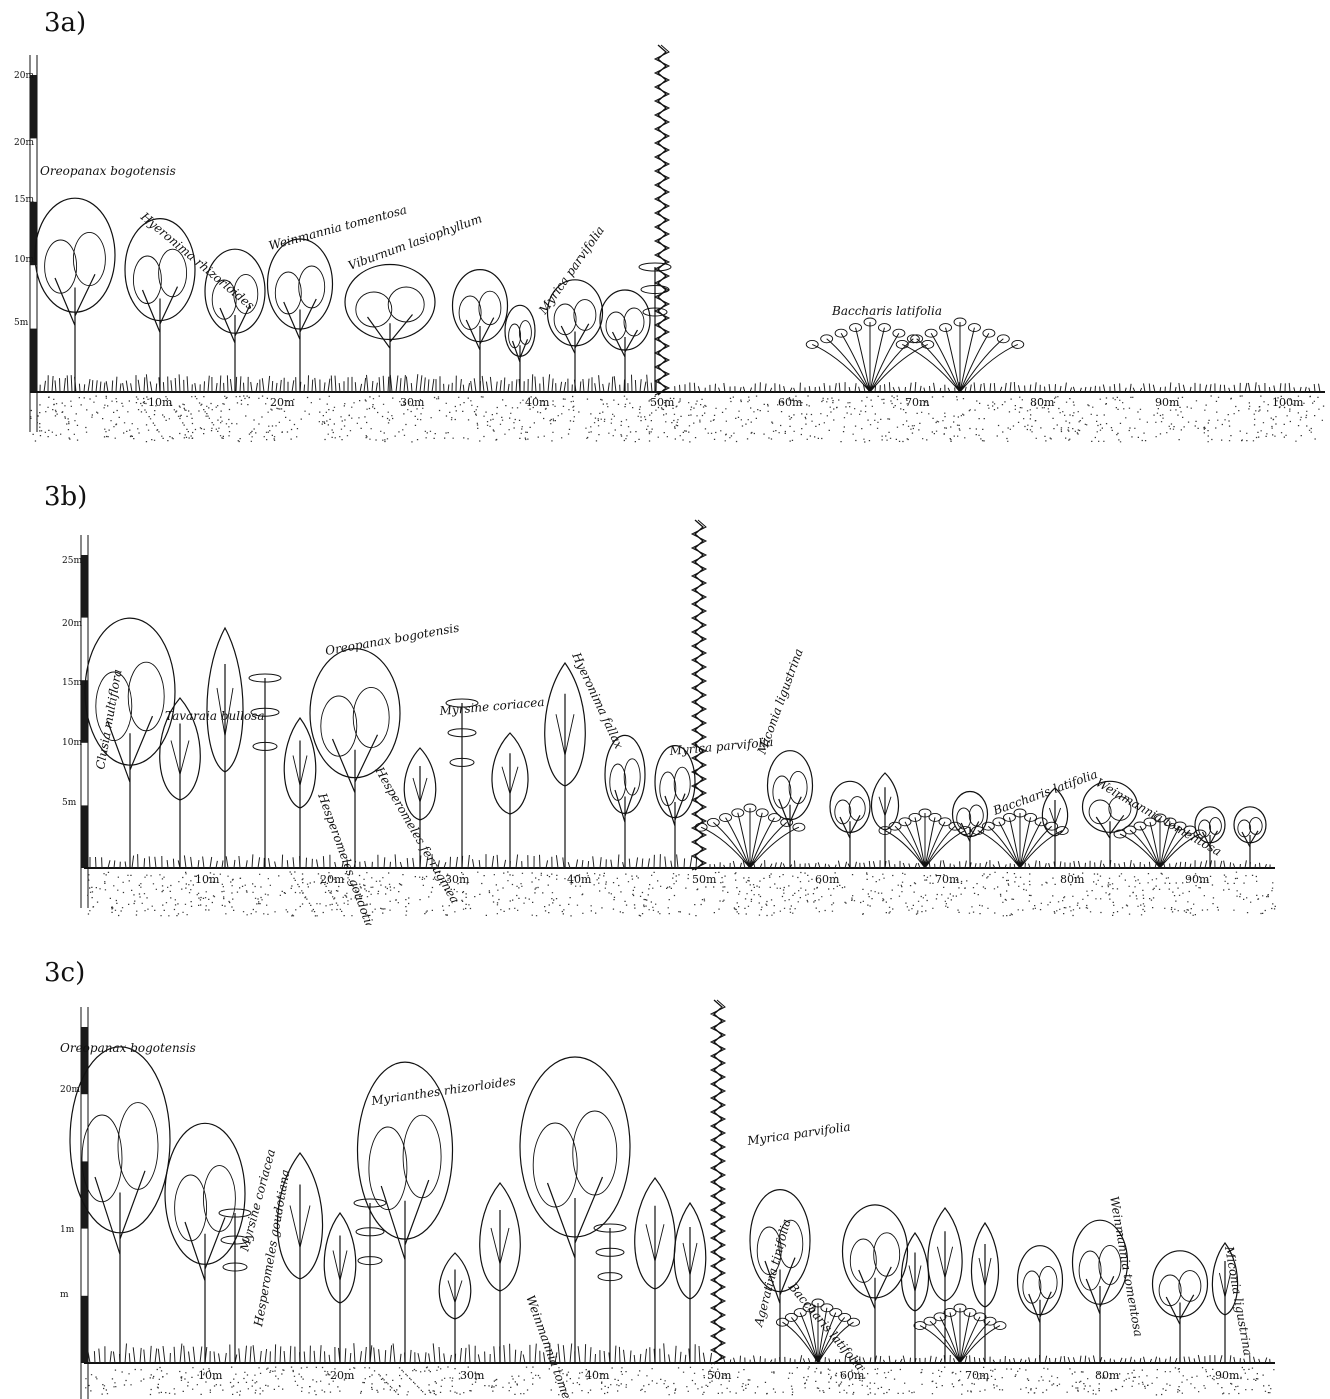  What do you see at coordinates (1288, 402) in the screenshot?
I see `distance-tick-label: 100m` at bounding box center [1288, 402].